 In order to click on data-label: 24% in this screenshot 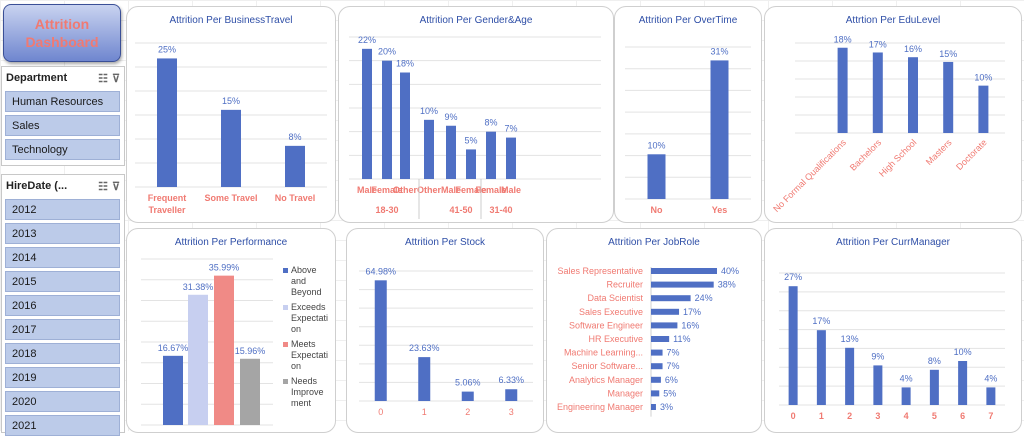, I will do `click(704, 298)`.